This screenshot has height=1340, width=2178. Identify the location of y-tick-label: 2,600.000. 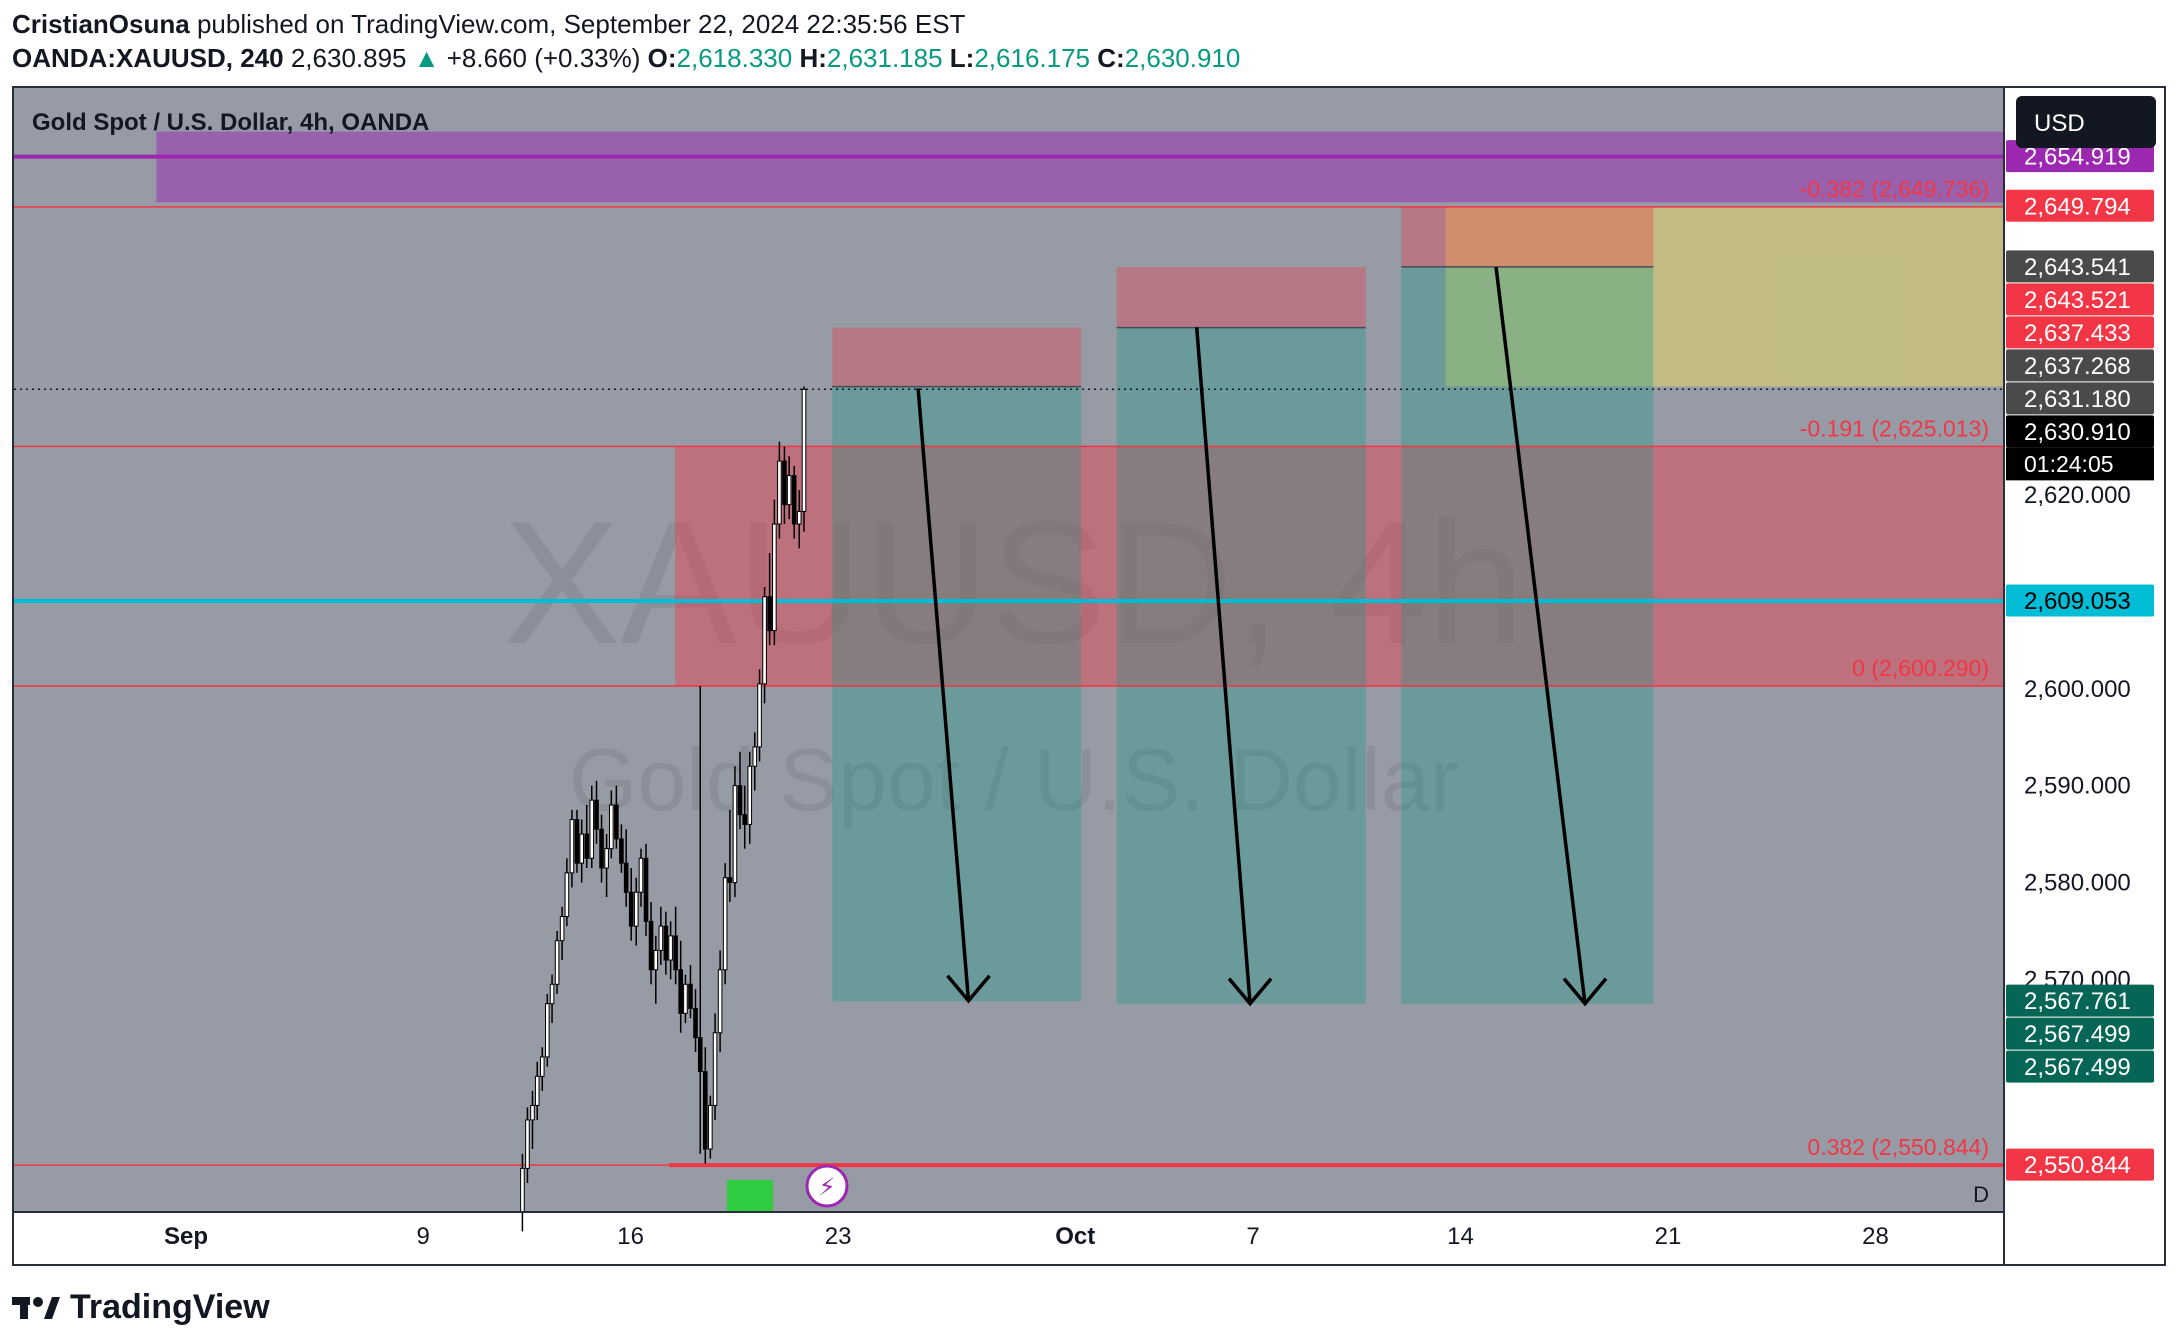
(2077, 689).